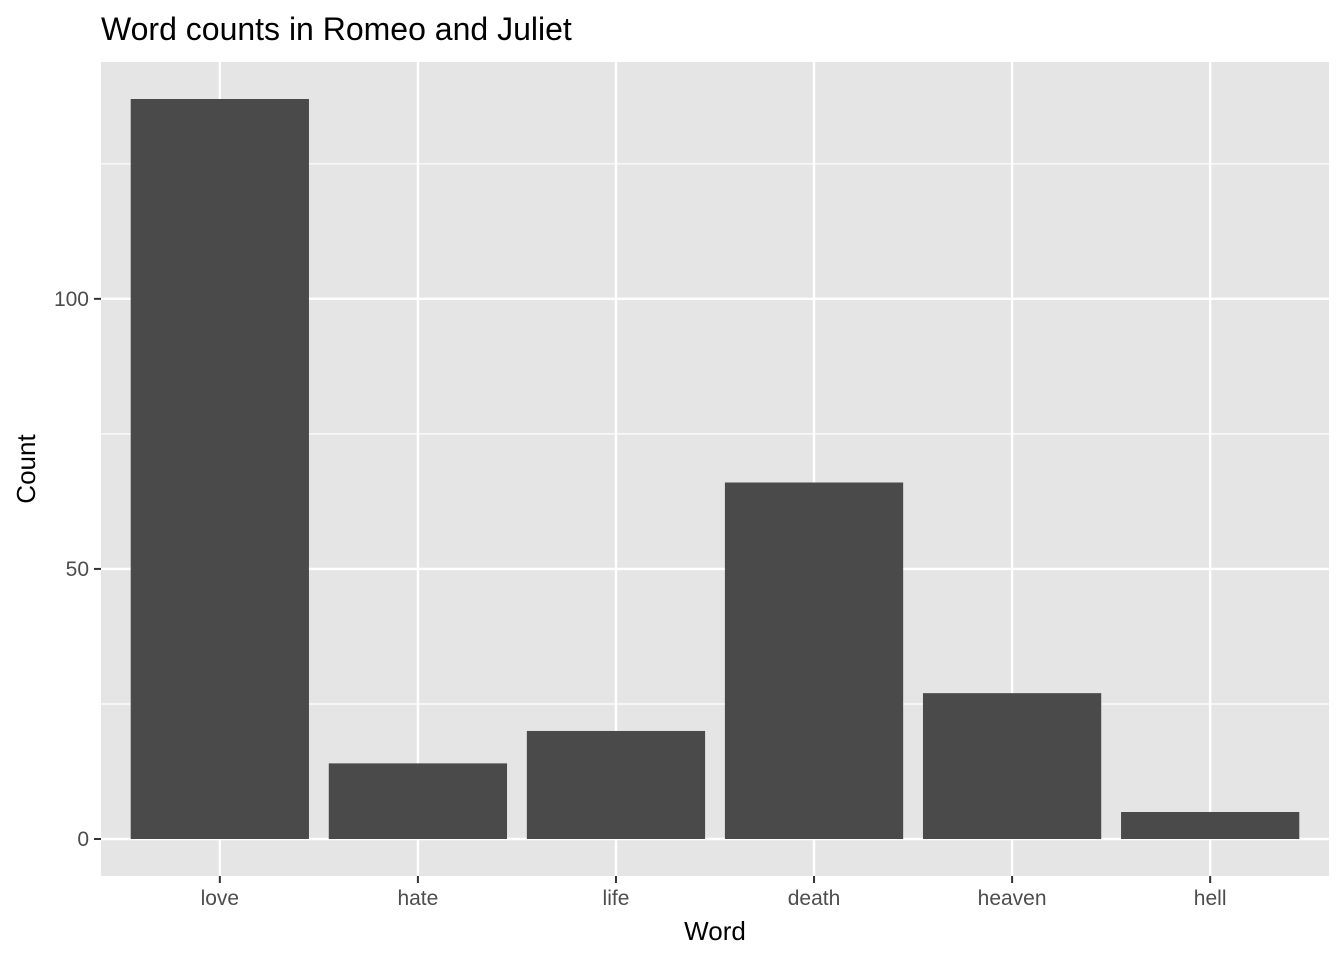 Image resolution: width=1344 pixels, height=960 pixels. What do you see at coordinates (616, 784) in the screenshot?
I see `bar-life` at bounding box center [616, 784].